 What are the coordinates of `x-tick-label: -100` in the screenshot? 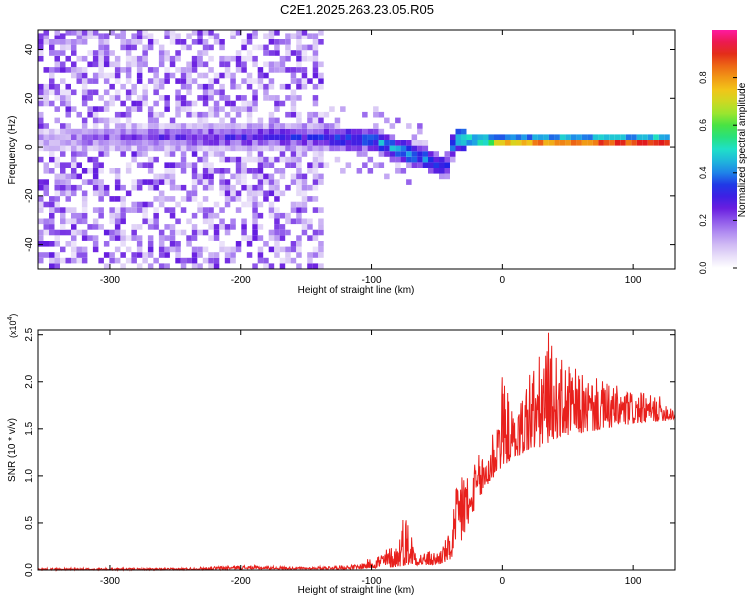 It's located at (372, 280).